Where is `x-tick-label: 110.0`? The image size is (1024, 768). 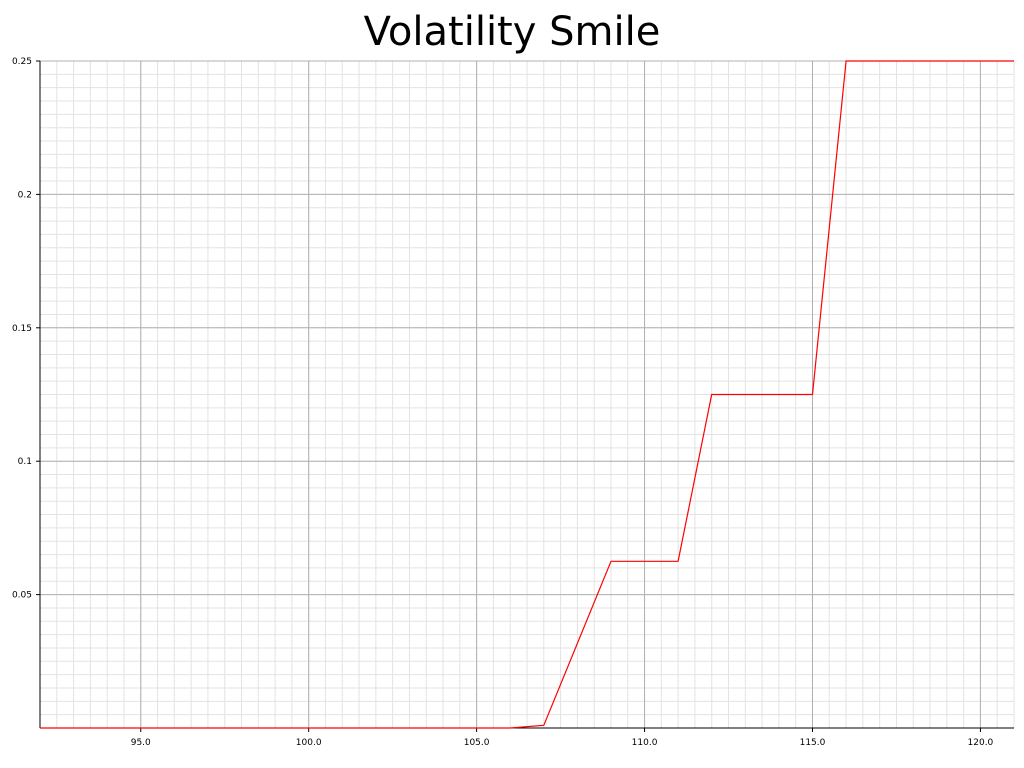
x-tick-label: 110.0 is located at coordinates (645, 743).